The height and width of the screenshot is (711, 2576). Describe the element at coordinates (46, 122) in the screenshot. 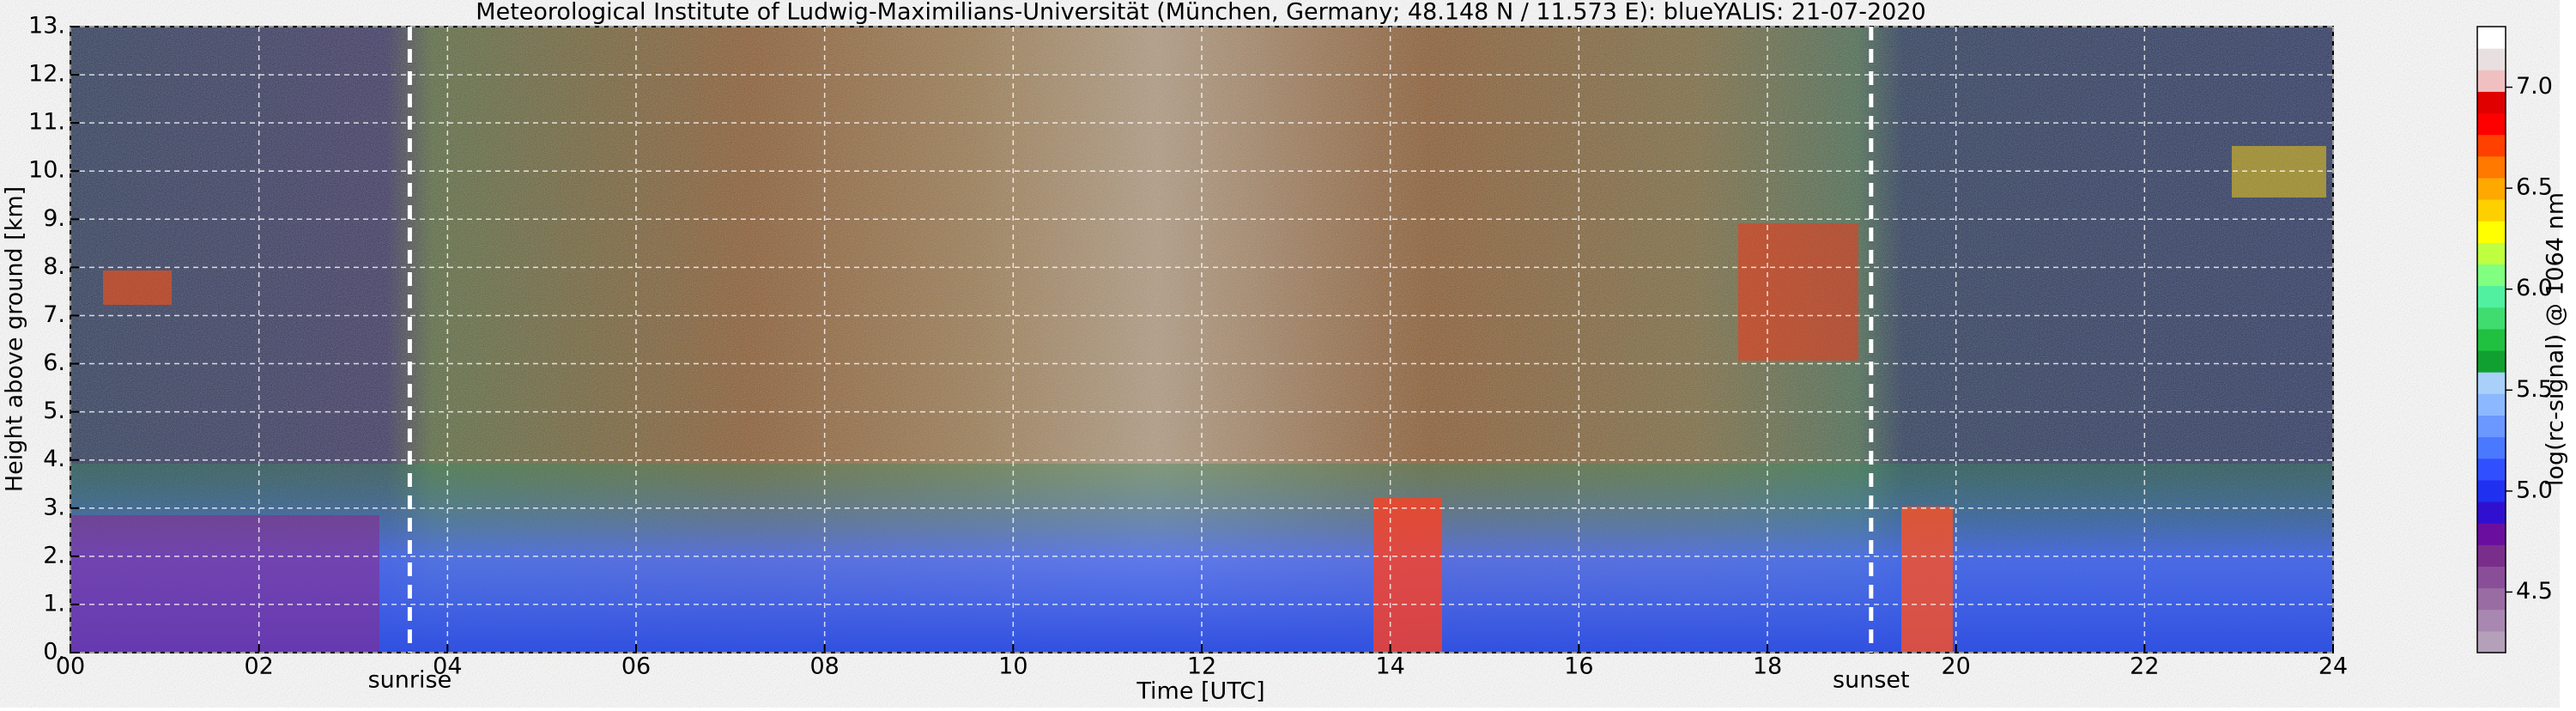

I see `y-tick-label: 11.` at that location.